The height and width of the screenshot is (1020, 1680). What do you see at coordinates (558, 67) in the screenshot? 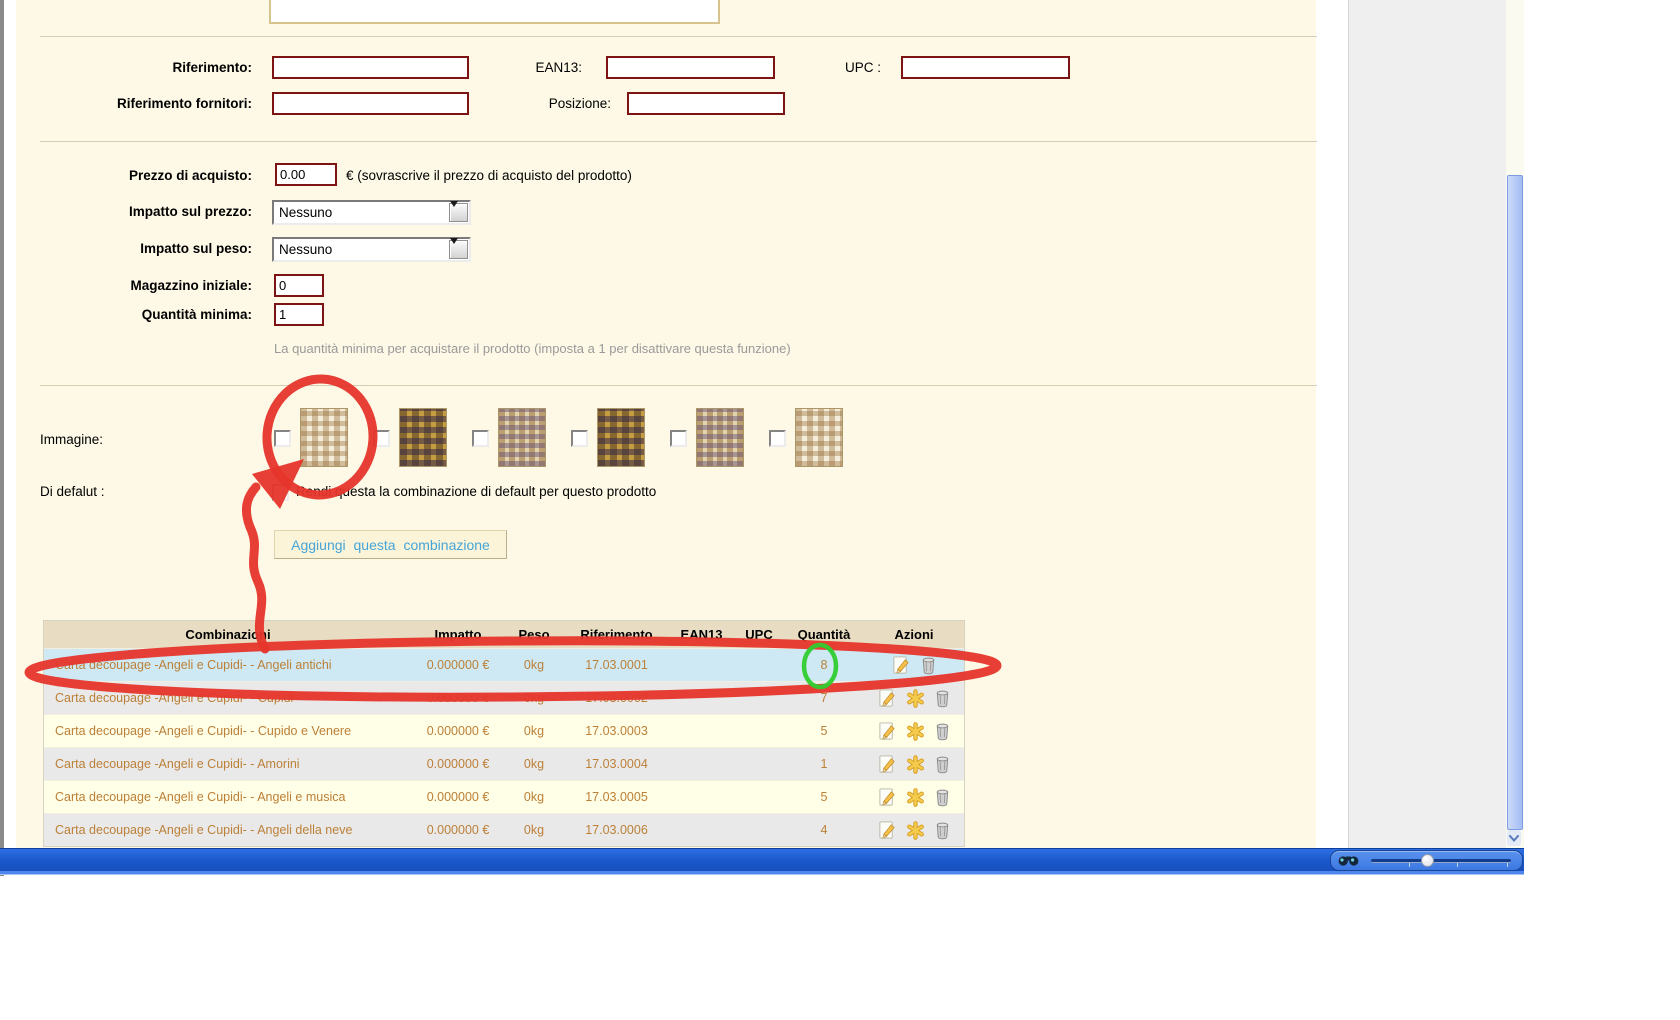
I see `ean13-label: EAN13:` at bounding box center [558, 67].